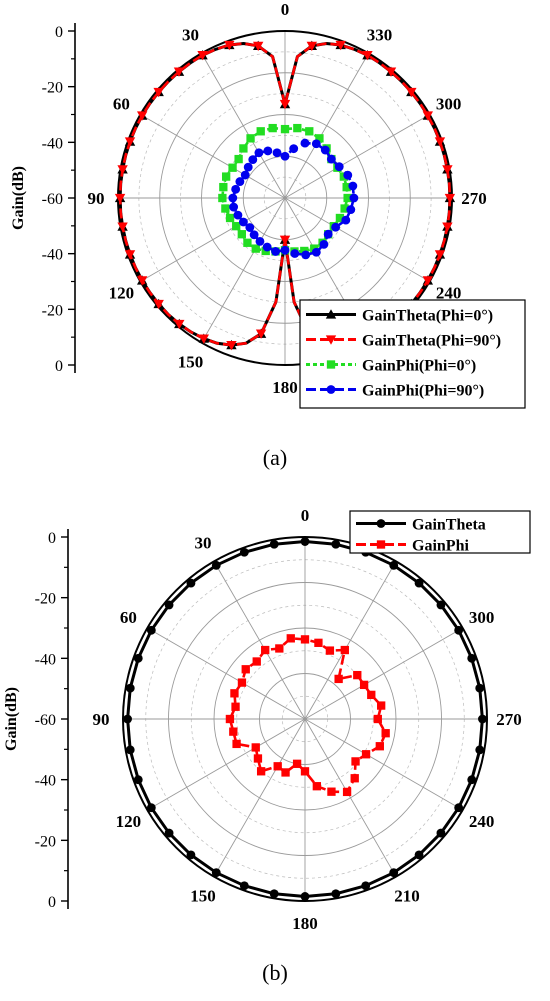 The height and width of the screenshot is (1001, 550). What do you see at coordinates (440, 532) in the screenshot?
I see `legend: GainTheta GainPhi` at bounding box center [440, 532].